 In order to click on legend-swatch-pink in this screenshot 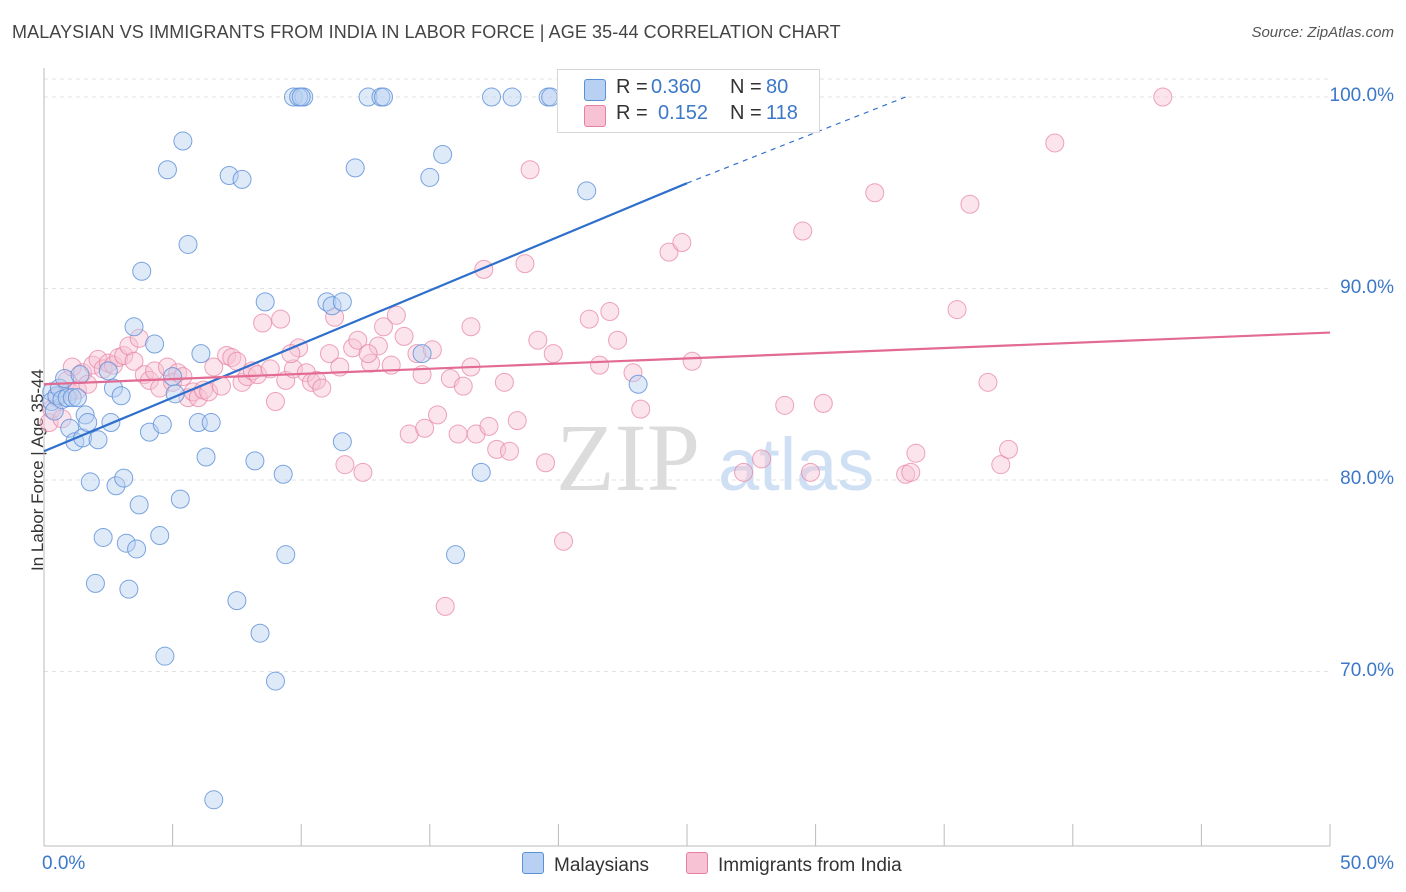, I will do `click(595, 116)`.